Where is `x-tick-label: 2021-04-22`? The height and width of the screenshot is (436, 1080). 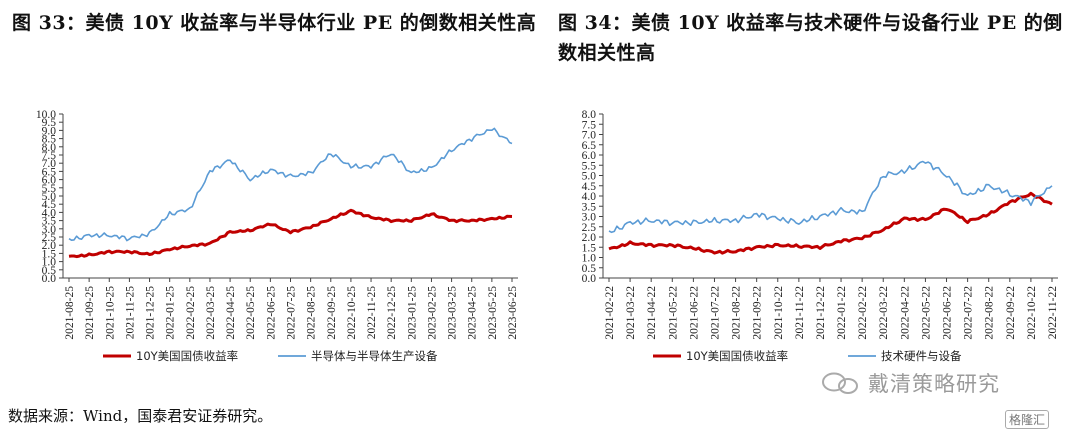
x-tick-label: 2021-04-22 is located at coordinates (652, 313).